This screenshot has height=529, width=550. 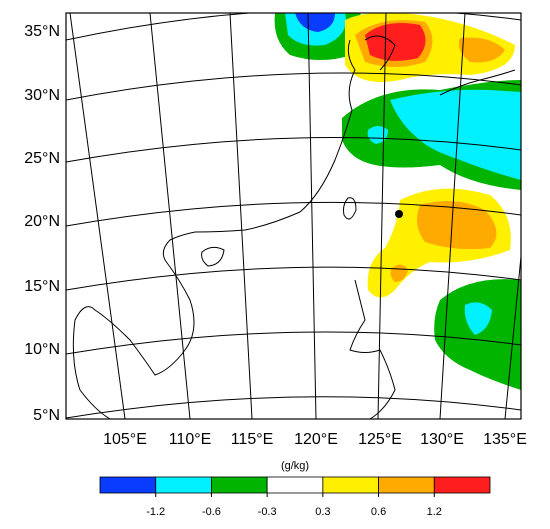 I want to click on lon-label: 105°E, so click(x=125, y=439).